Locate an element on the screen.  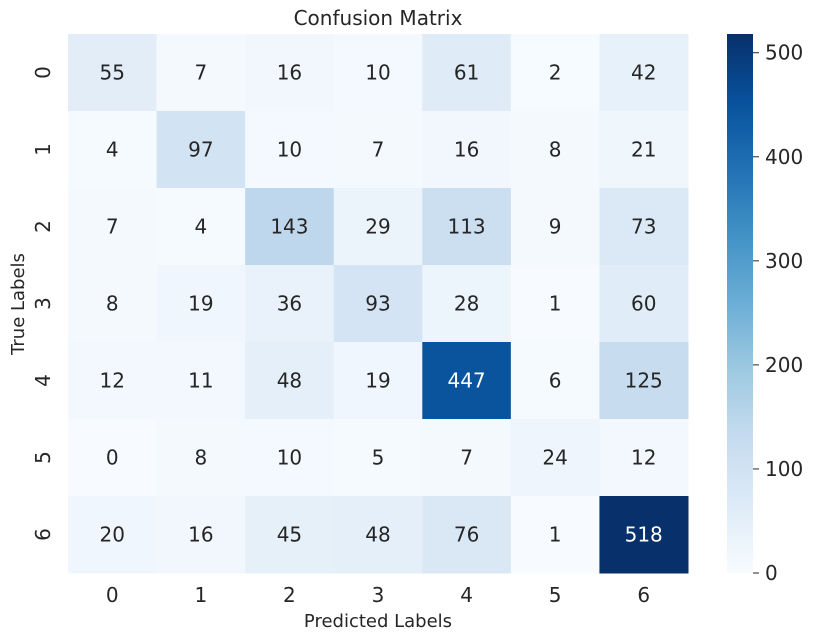
cell-value-label: 60 is located at coordinates (643, 304).